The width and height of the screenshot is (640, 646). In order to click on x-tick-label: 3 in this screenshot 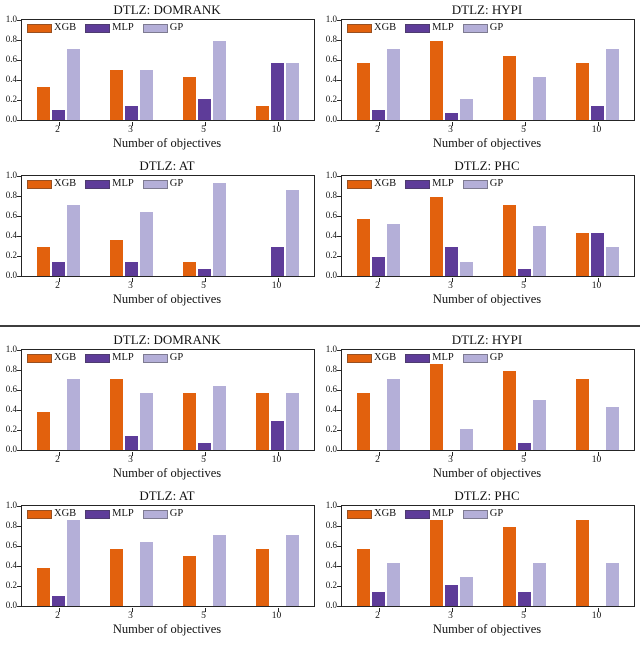, I will do `click(130, 286)`.